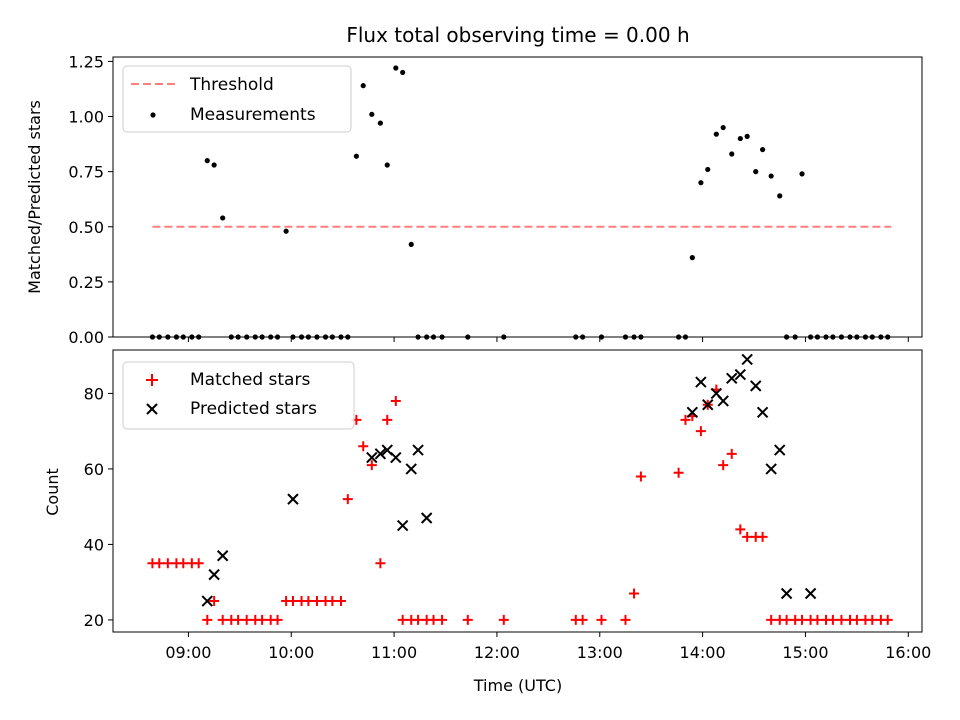 The height and width of the screenshot is (720, 960). Describe the element at coordinates (517, 685) in the screenshot. I see `x-axis-label: Time (UTC)` at that location.